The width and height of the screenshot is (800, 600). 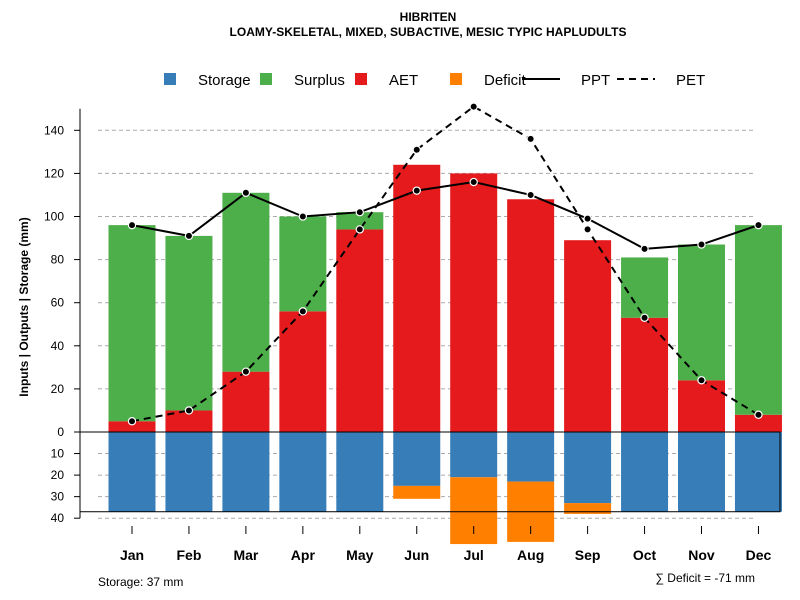 I want to click on chart-title: HIBRITEN, so click(x=428, y=17).